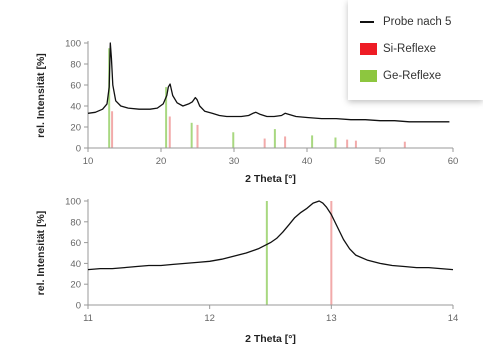 The image size is (483, 346). What do you see at coordinates (417, 22) in the screenshot?
I see `legend-label-sample: Probe nach 5` at bounding box center [417, 22].